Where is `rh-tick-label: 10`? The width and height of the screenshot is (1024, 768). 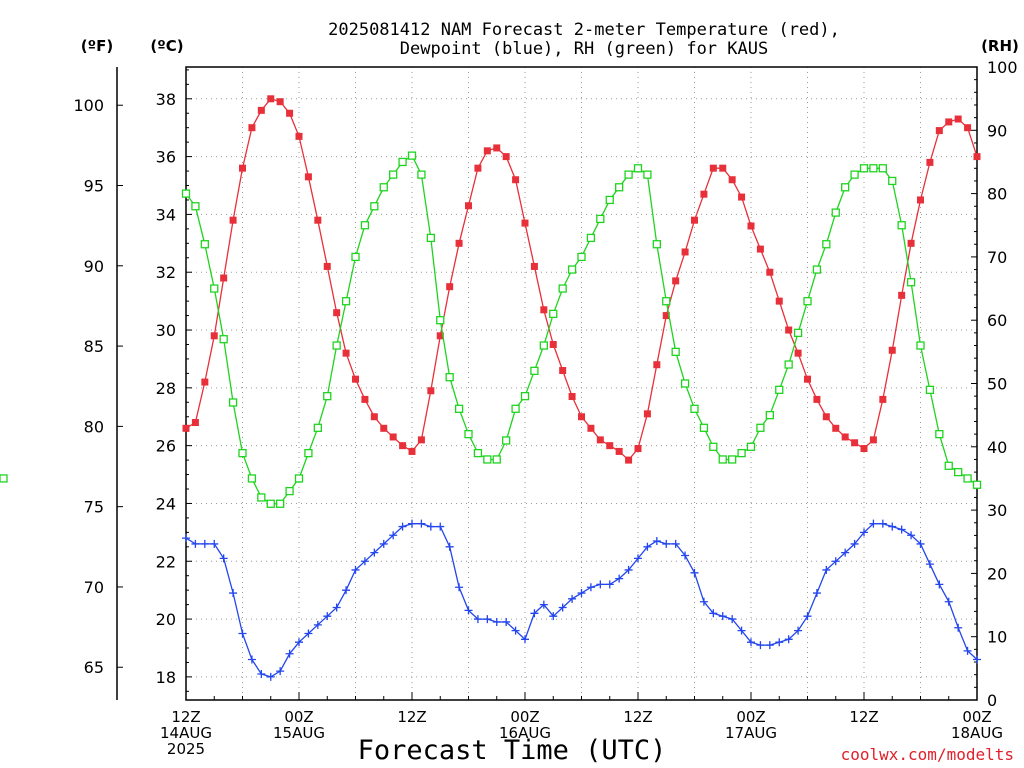 rh-tick-label: 10 is located at coordinates (997, 637).